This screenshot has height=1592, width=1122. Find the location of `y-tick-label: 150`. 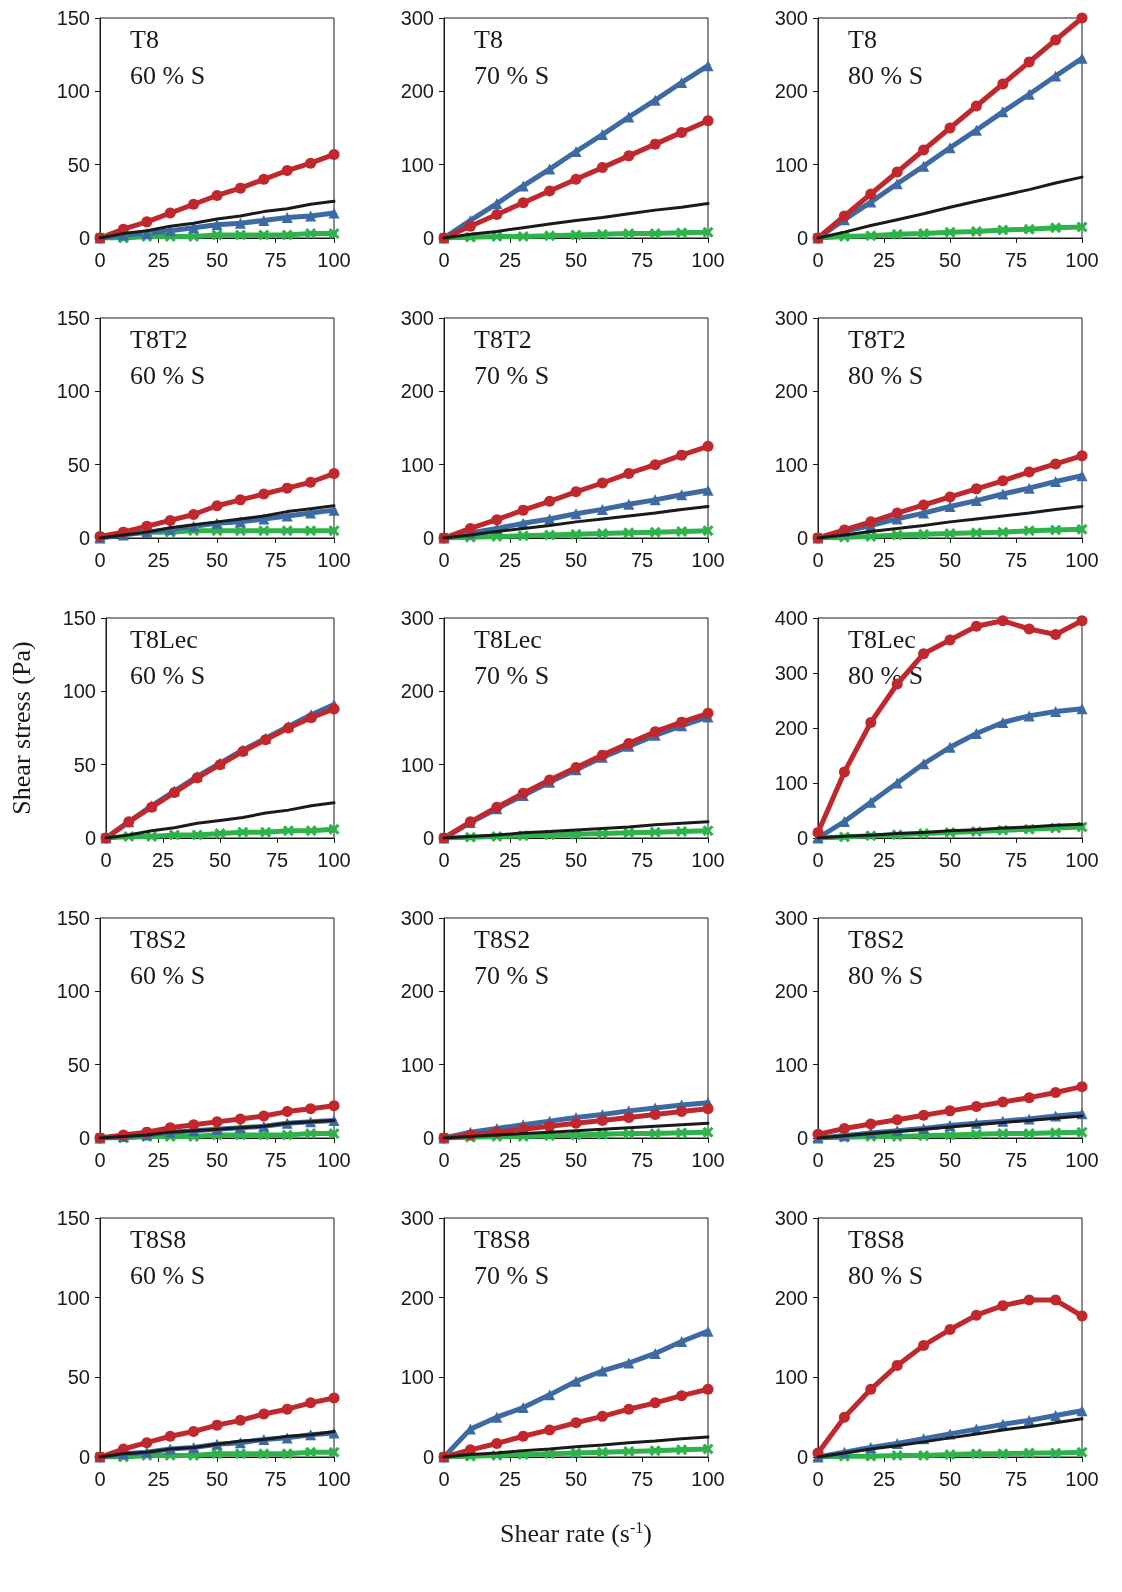

y-tick-label: 150 is located at coordinates (73, 318).